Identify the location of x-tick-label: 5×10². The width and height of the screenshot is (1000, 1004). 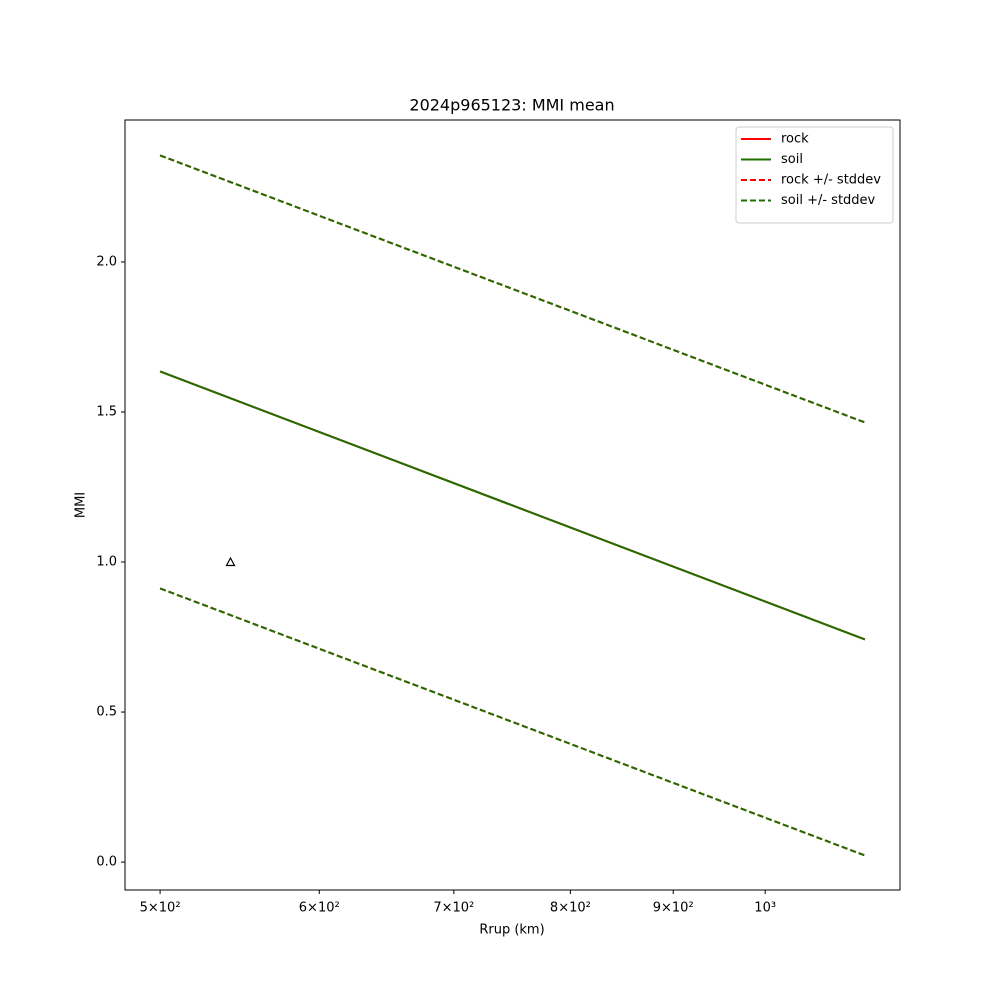
(160, 908).